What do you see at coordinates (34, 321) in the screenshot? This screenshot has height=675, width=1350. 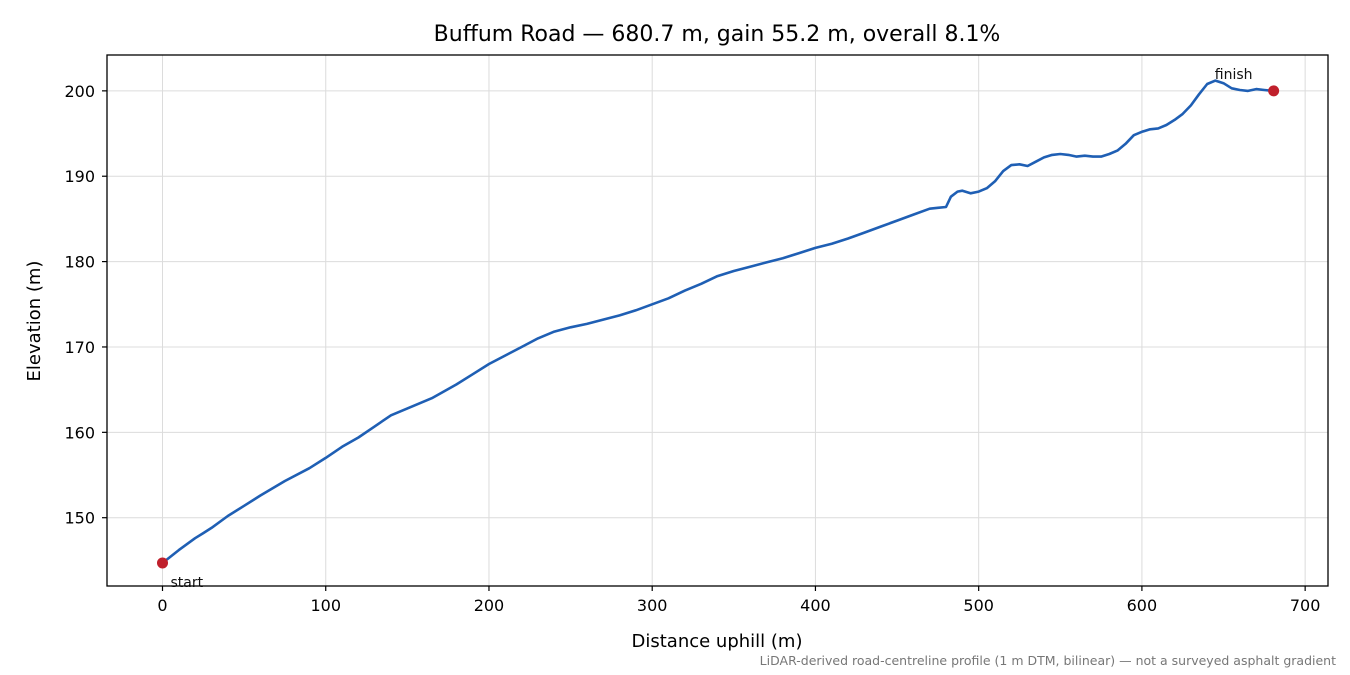 I see `y-axis-label: Elevation (m)` at bounding box center [34, 321].